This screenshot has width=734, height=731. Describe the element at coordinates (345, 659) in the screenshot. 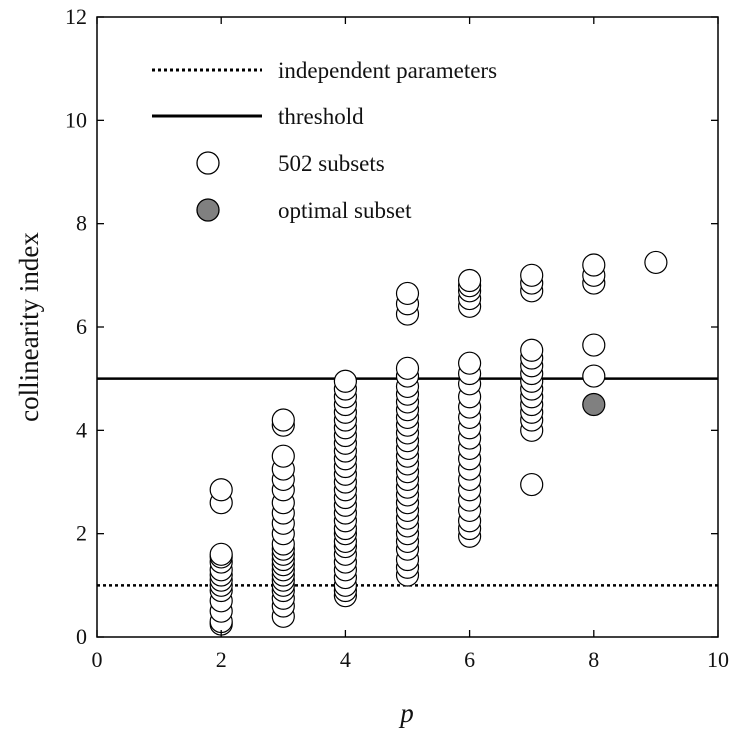

I see `x-tick-label: 4` at that location.